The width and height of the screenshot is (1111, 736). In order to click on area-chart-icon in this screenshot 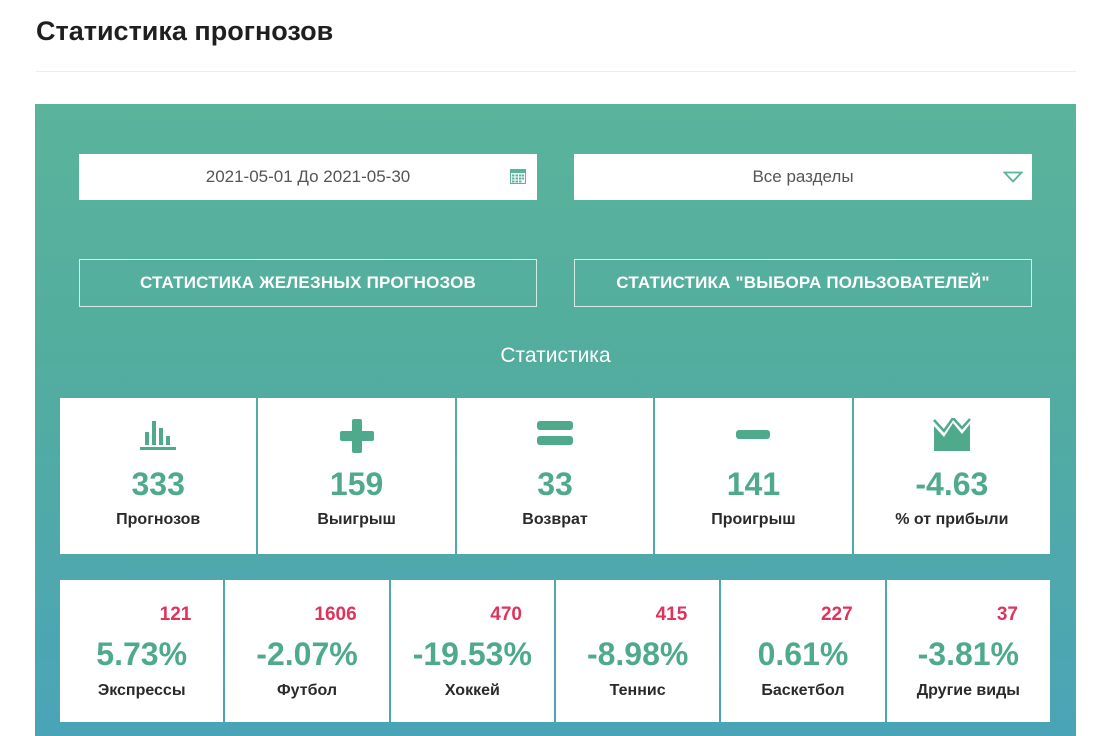, I will do `click(951, 434)`.